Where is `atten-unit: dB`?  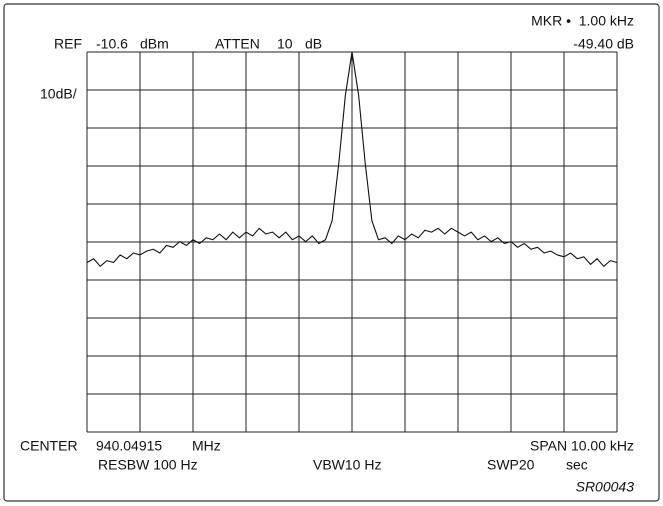 atten-unit: dB is located at coordinates (313, 44).